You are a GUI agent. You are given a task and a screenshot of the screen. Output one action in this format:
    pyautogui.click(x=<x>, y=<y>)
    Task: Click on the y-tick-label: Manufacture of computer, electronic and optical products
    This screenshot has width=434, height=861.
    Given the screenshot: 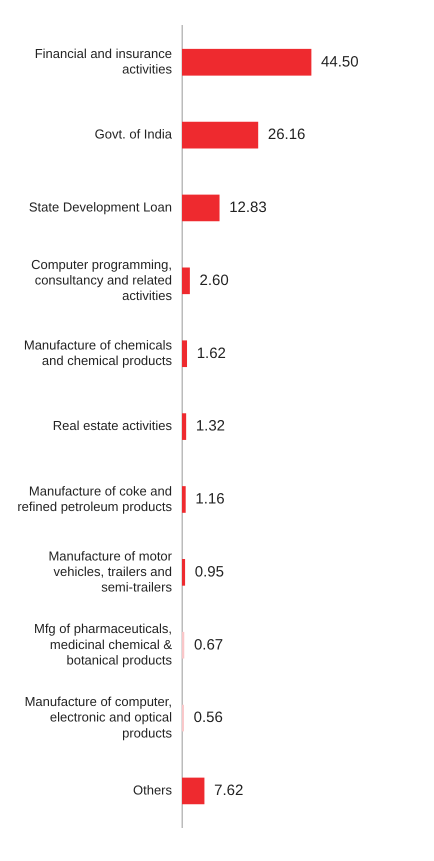 What is the action you would take?
    pyautogui.click(x=98, y=717)
    